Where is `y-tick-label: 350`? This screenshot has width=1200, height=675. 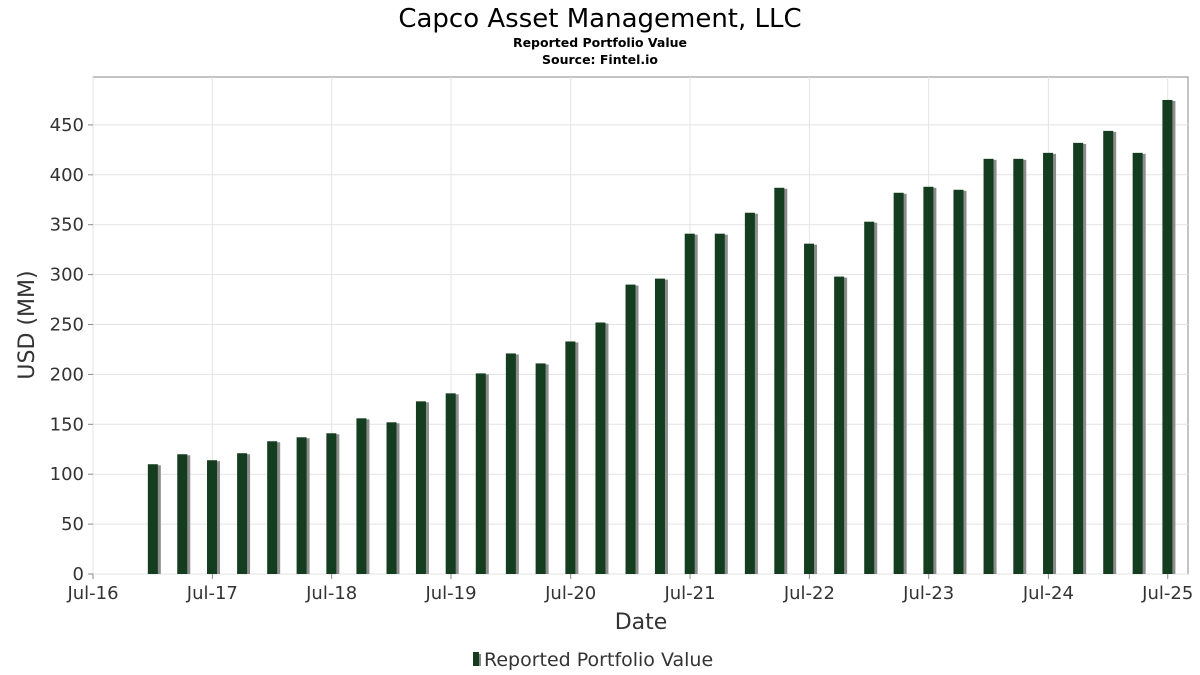 y-tick-label: 350 is located at coordinates (67, 225).